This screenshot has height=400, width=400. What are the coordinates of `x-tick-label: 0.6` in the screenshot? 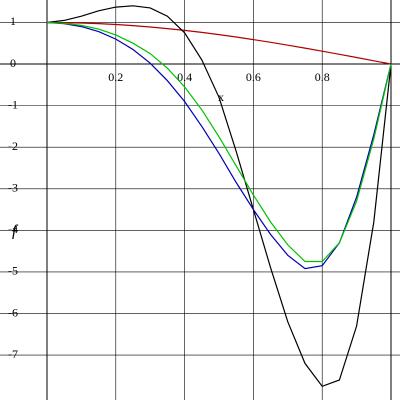 It's located at (253, 77).